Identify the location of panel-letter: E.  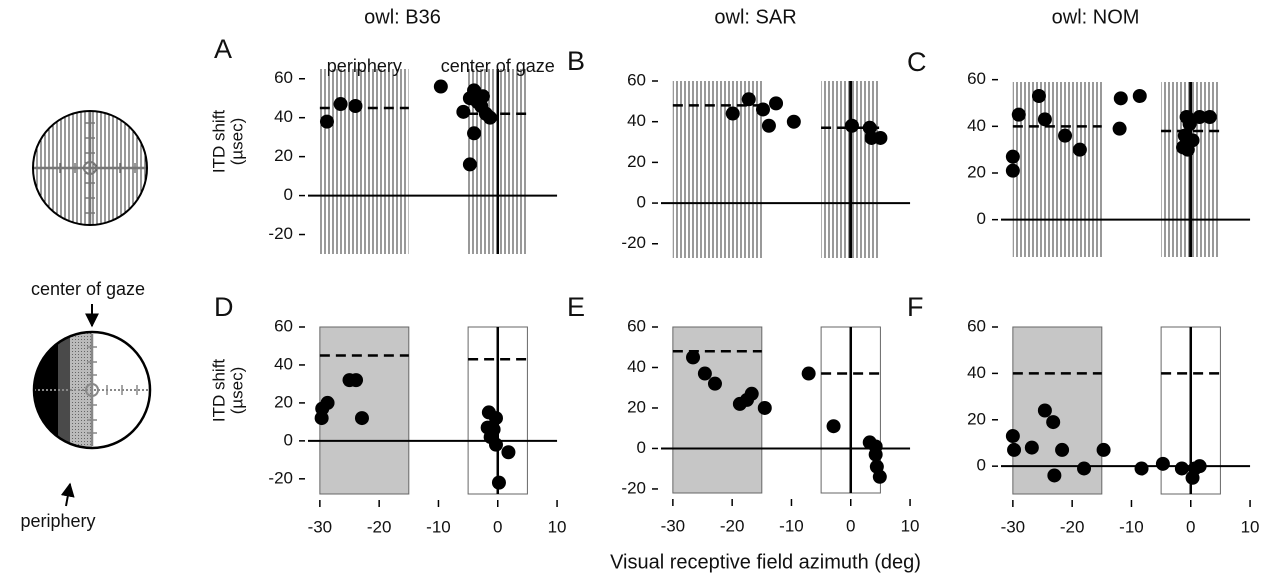
(576, 307).